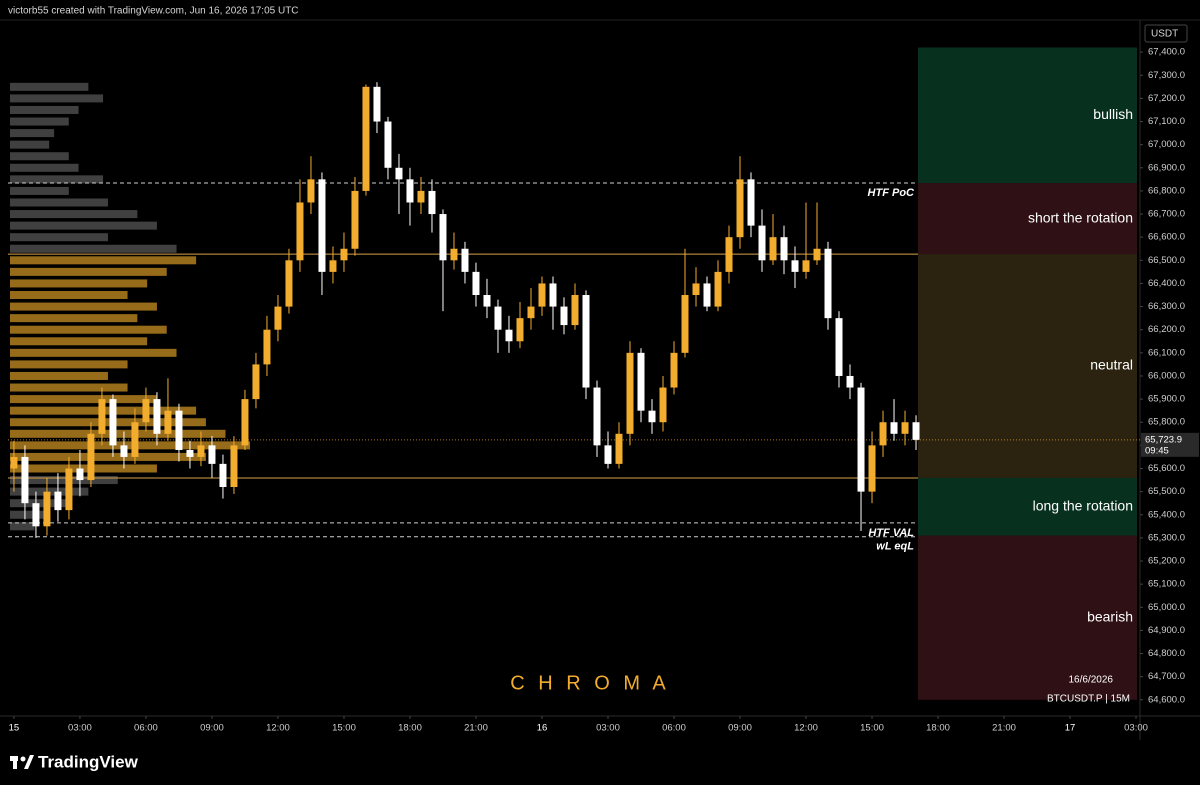  What do you see at coordinates (608, 728) in the screenshot?
I see `x-tick-label: 03:00` at bounding box center [608, 728].